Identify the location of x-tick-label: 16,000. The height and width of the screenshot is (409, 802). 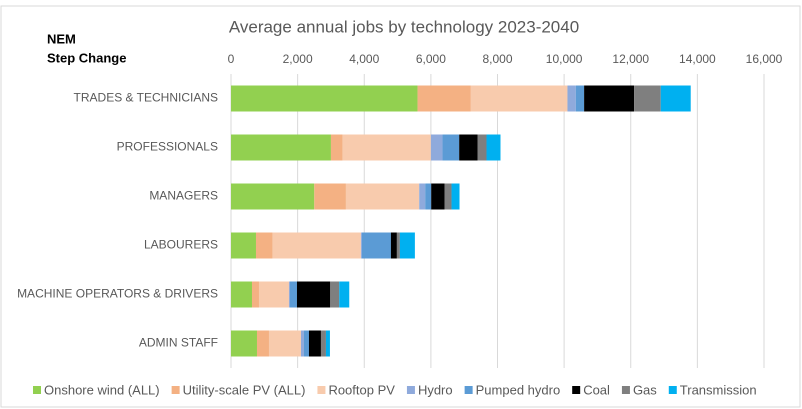
(764, 59).